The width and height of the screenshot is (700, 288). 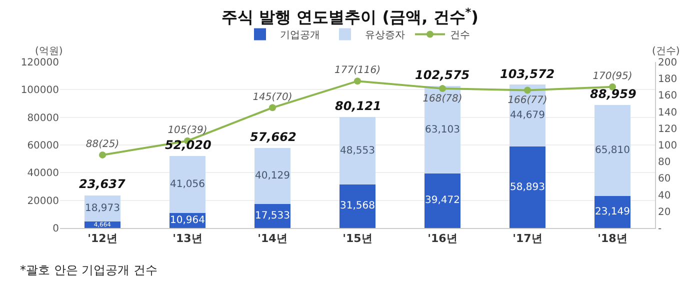 I want to click on x-tick-label: '14년, so click(x=273, y=239).